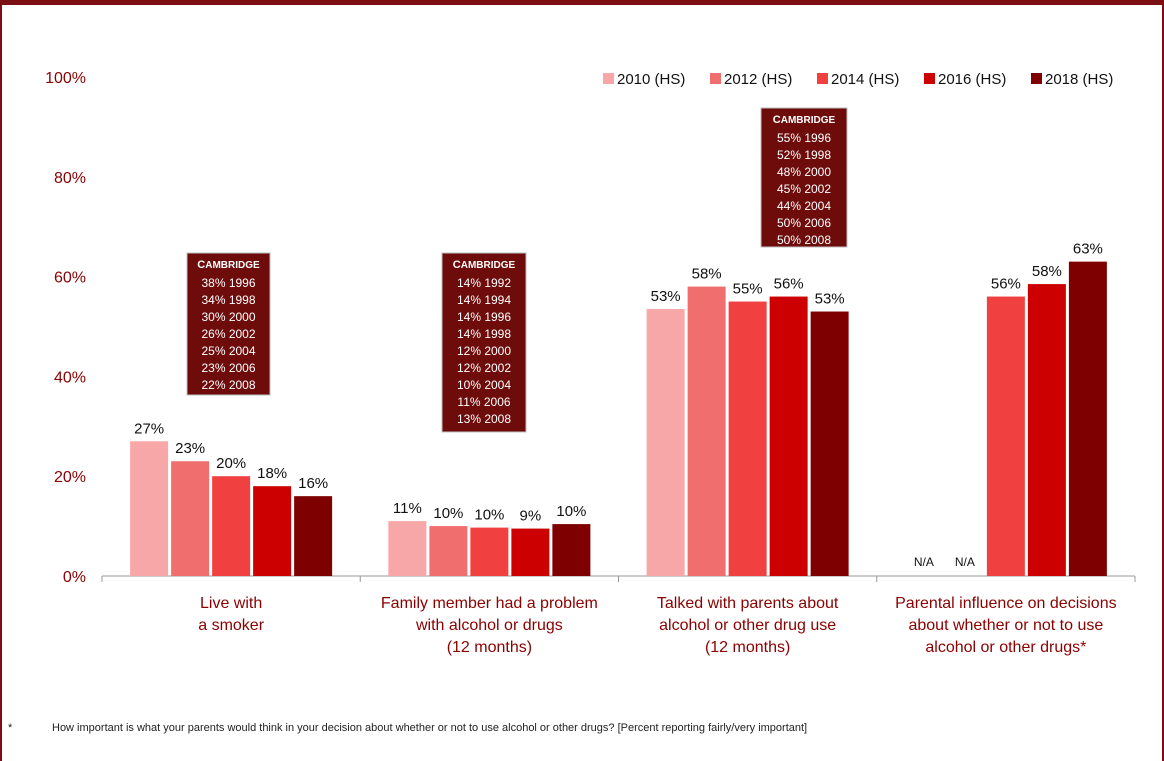 Image resolution: width=1164 pixels, height=761 pixels. What do you see at coordinates (804, 223) in the screenshot?
I see `cambridge-box-entry: 50% 2006` at bounding box center [804, 223].